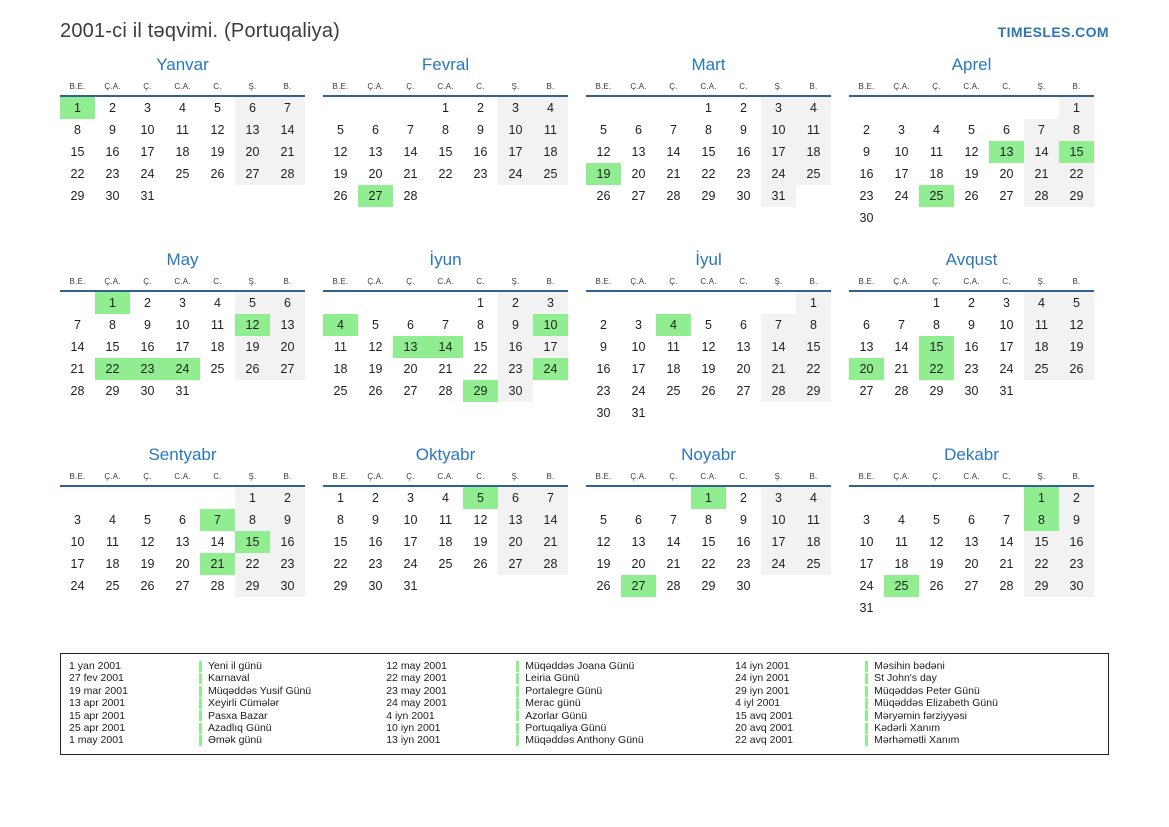 The width and height of the screenshot is (1169, 827). I want to click on weekend-date-cell: 19, so click(252, 347).